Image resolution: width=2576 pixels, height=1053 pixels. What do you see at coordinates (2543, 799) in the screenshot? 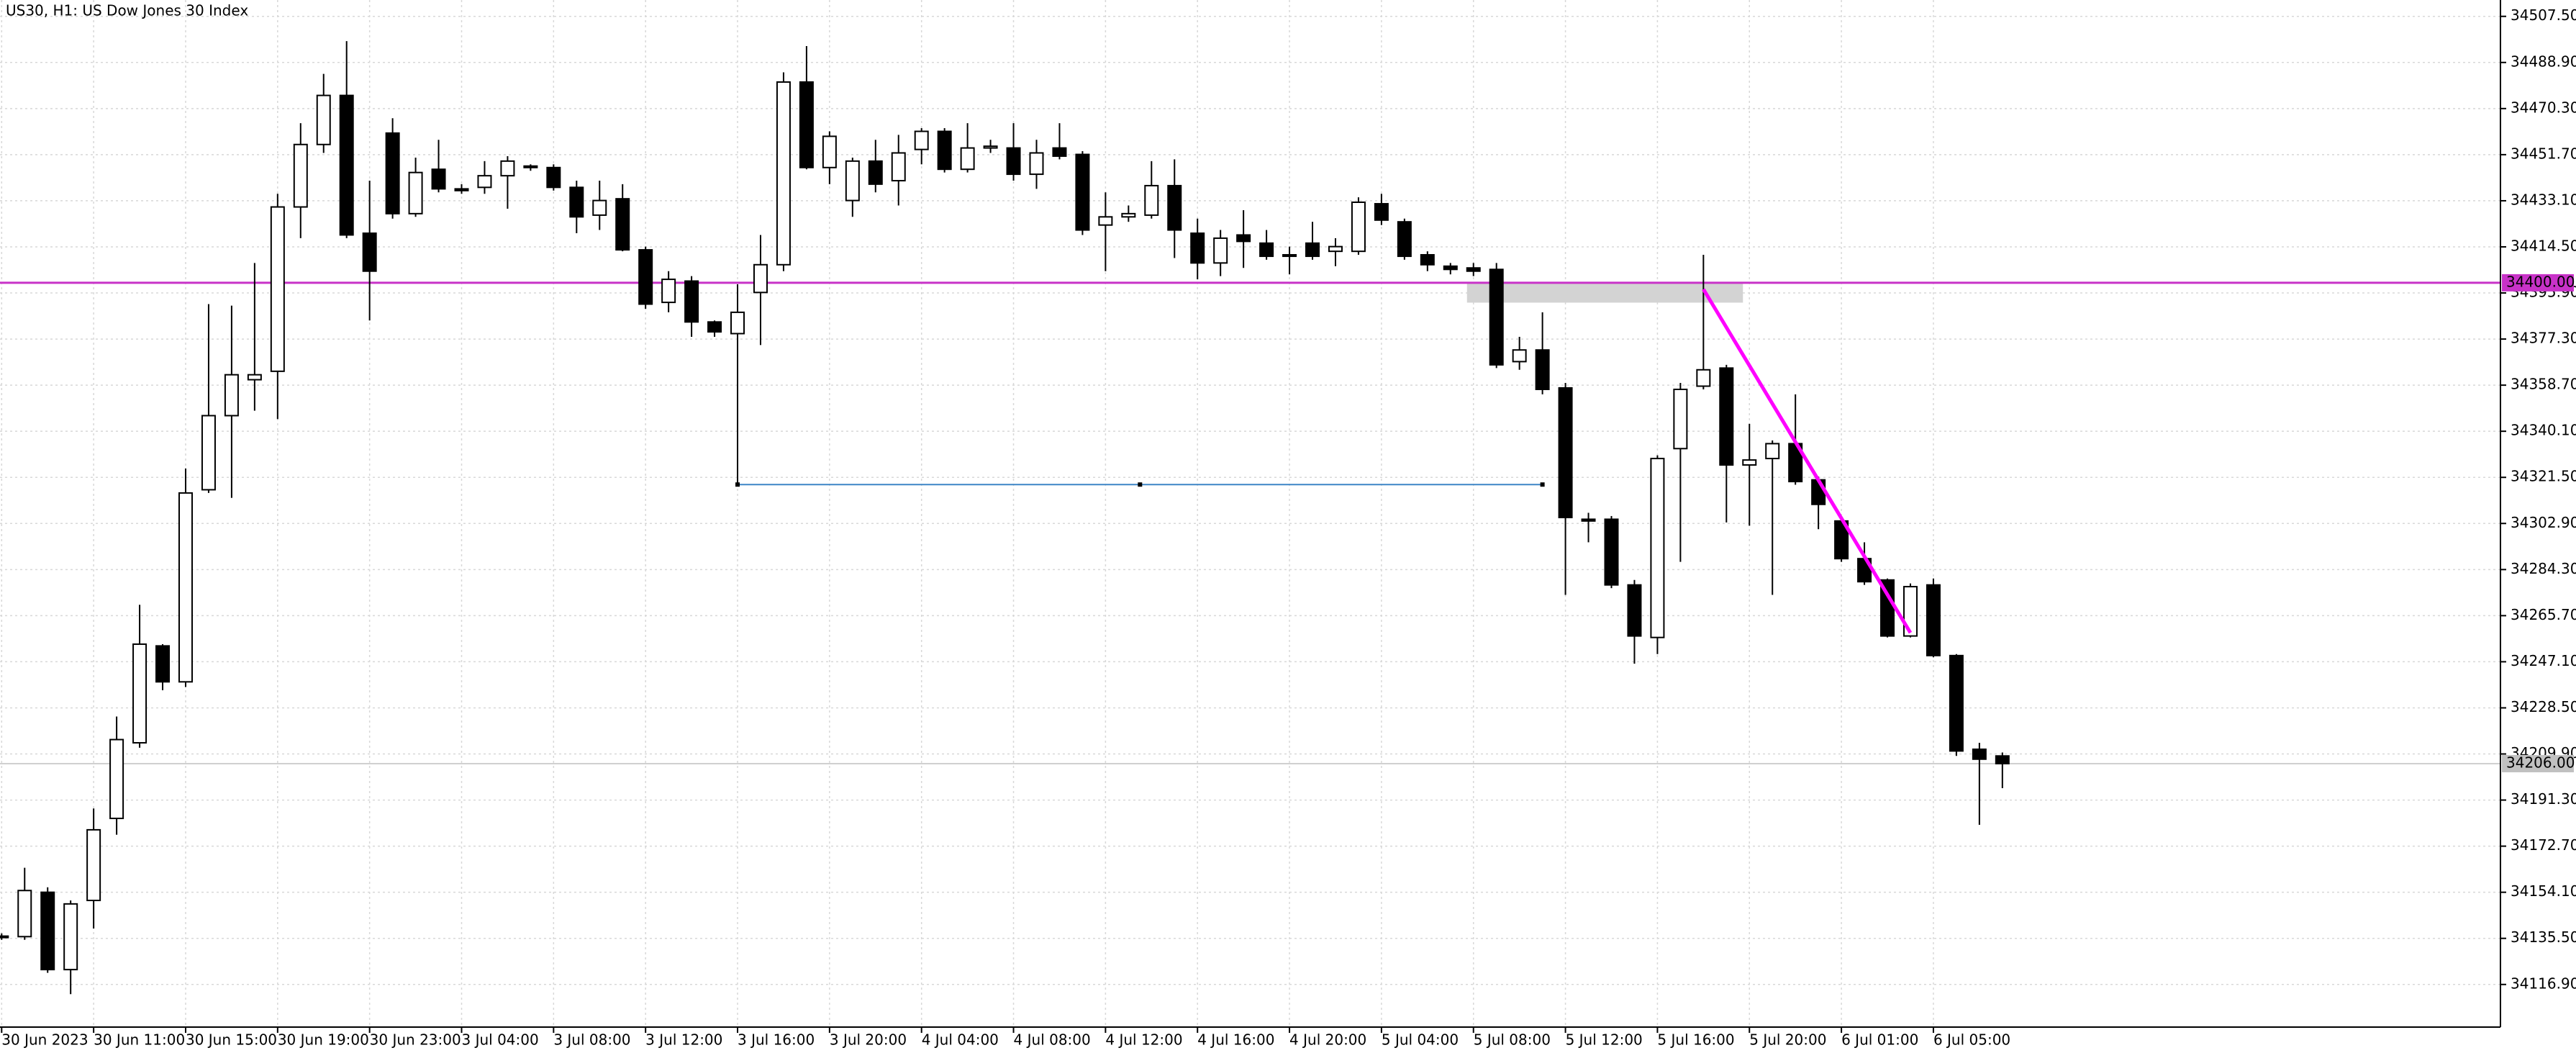
I see `y-tick-label: 34191.30` at bounding box center [2543, 799].